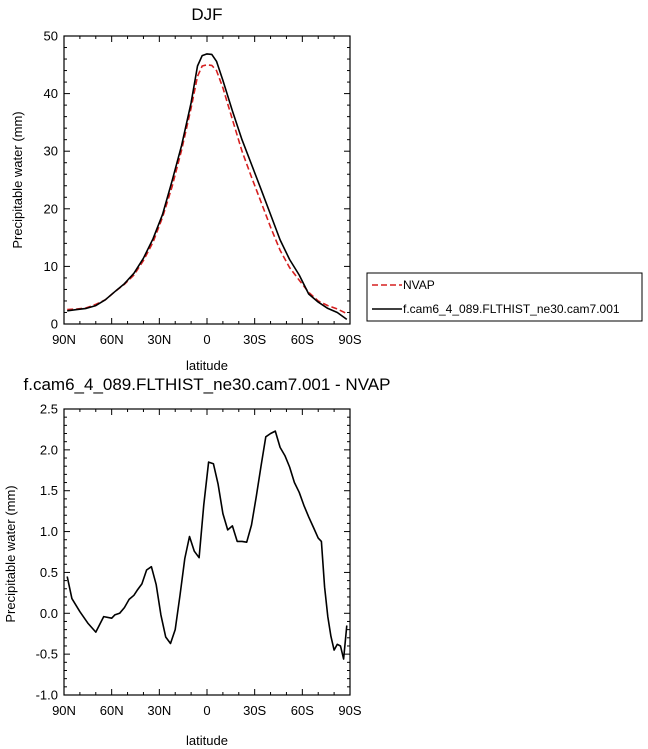 The image size is (648, 749). I want to click on top-y-tick-label: 10, so click(51, 266).